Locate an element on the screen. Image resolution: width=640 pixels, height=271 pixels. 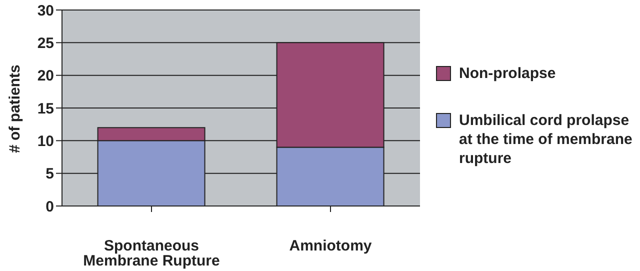
y-tick-label: 30 is located at coordinates (45, 11).